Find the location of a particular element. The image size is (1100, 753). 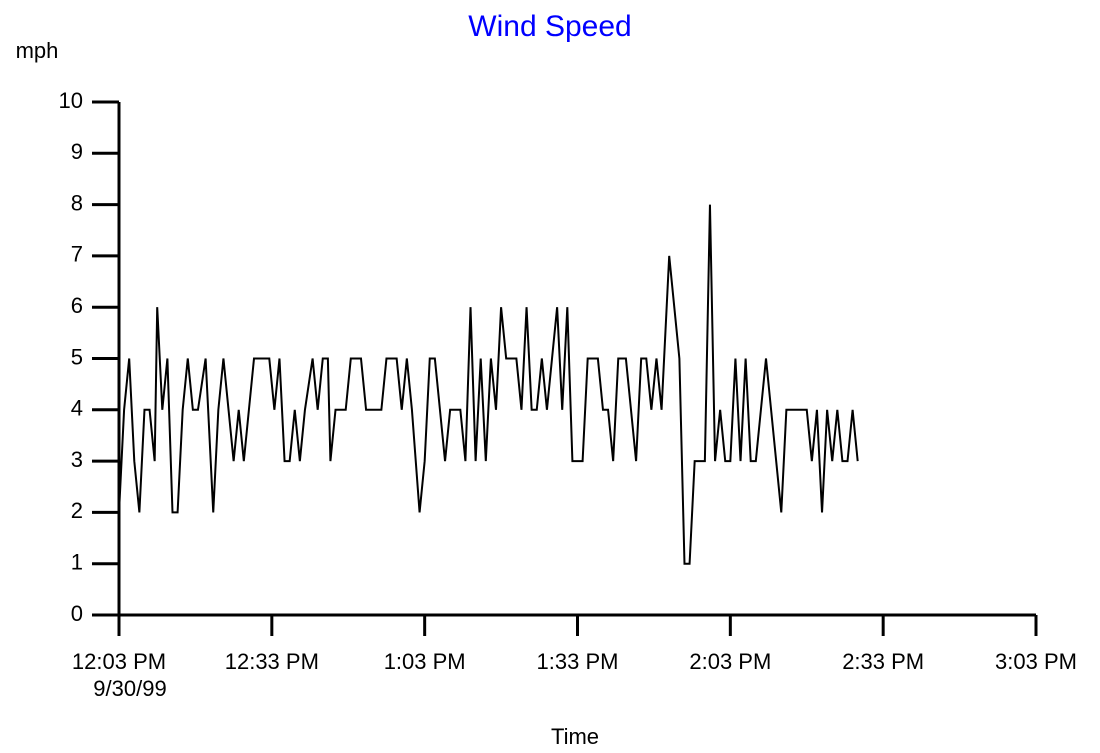

x-tick-label: 1:33 PM is located at coordinates (578, 661).